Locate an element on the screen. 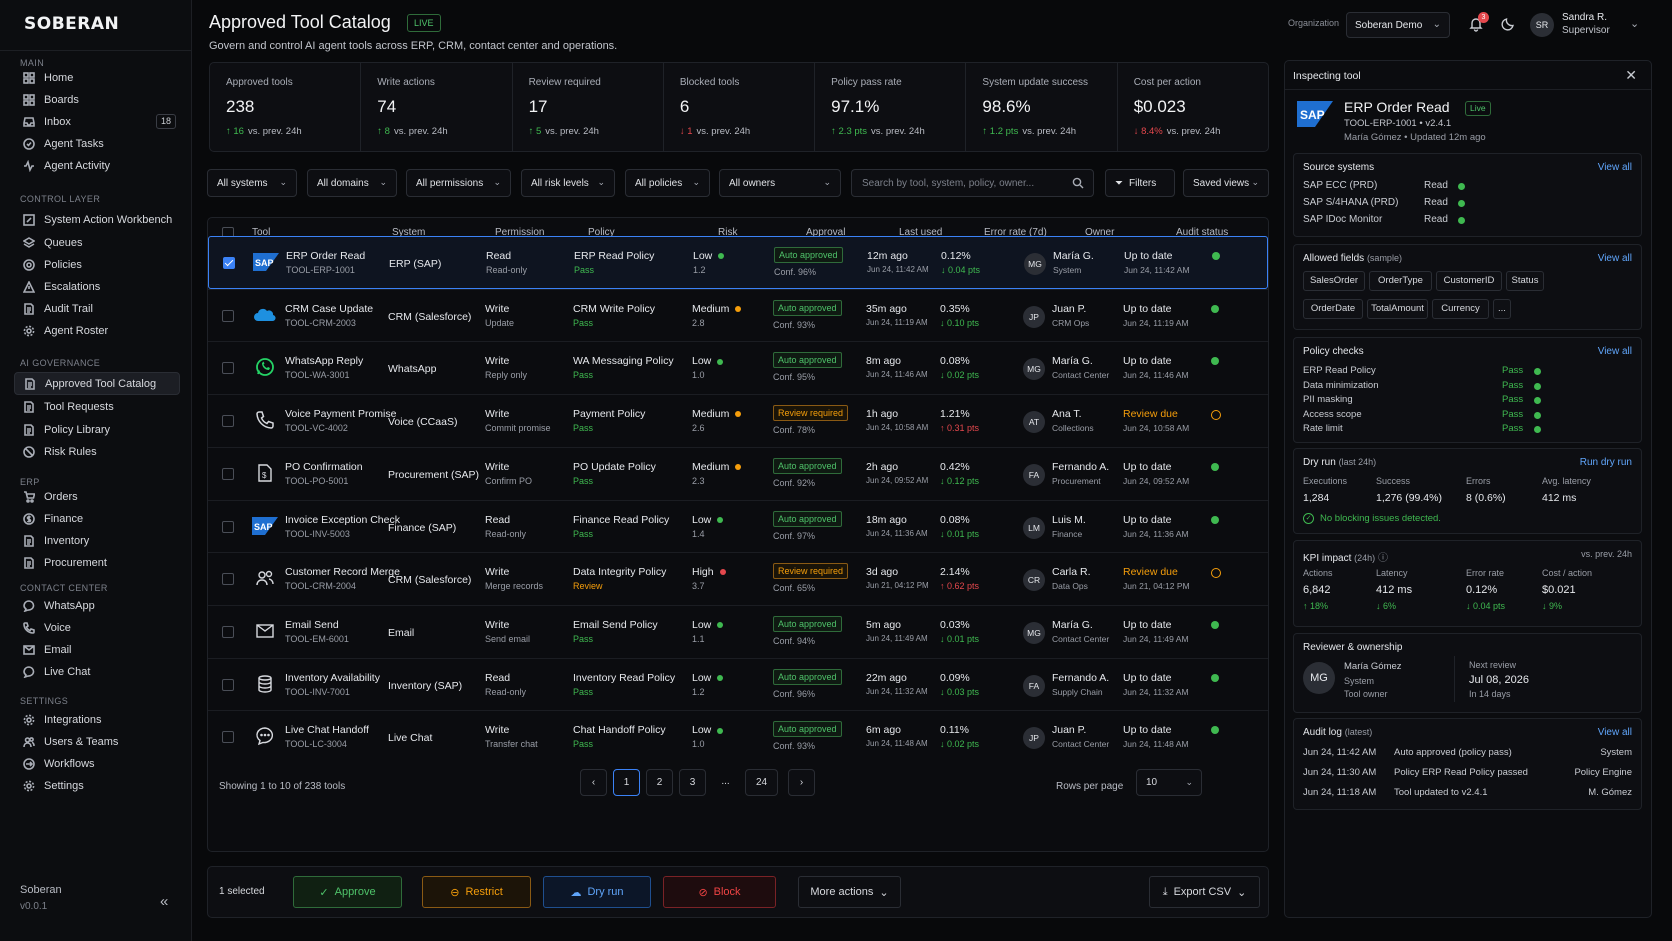  page-button: 1 is located at coordinates (626, 782).